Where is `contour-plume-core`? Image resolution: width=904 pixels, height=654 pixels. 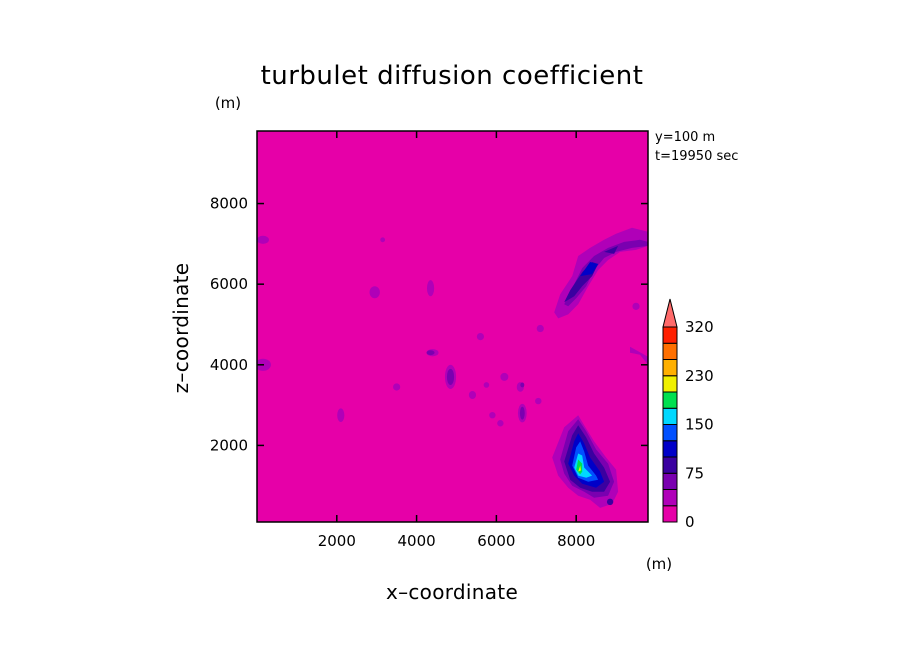 contour-plume-core is located at coordinates (589, 269).